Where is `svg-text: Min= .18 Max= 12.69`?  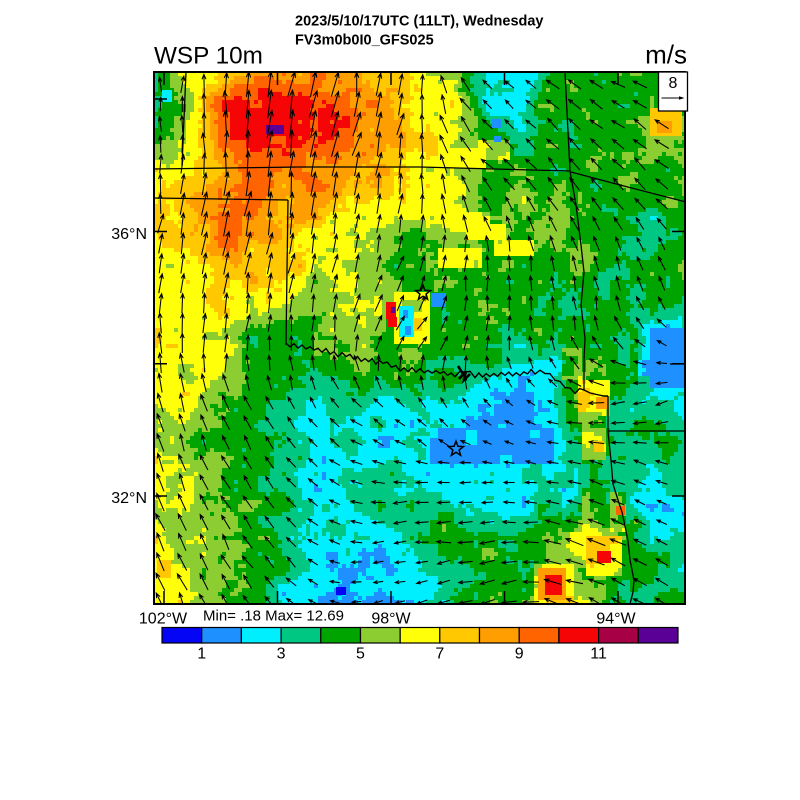
svg-text: Min= .18 Max= 12.69 is located at coordinates (273, 616).